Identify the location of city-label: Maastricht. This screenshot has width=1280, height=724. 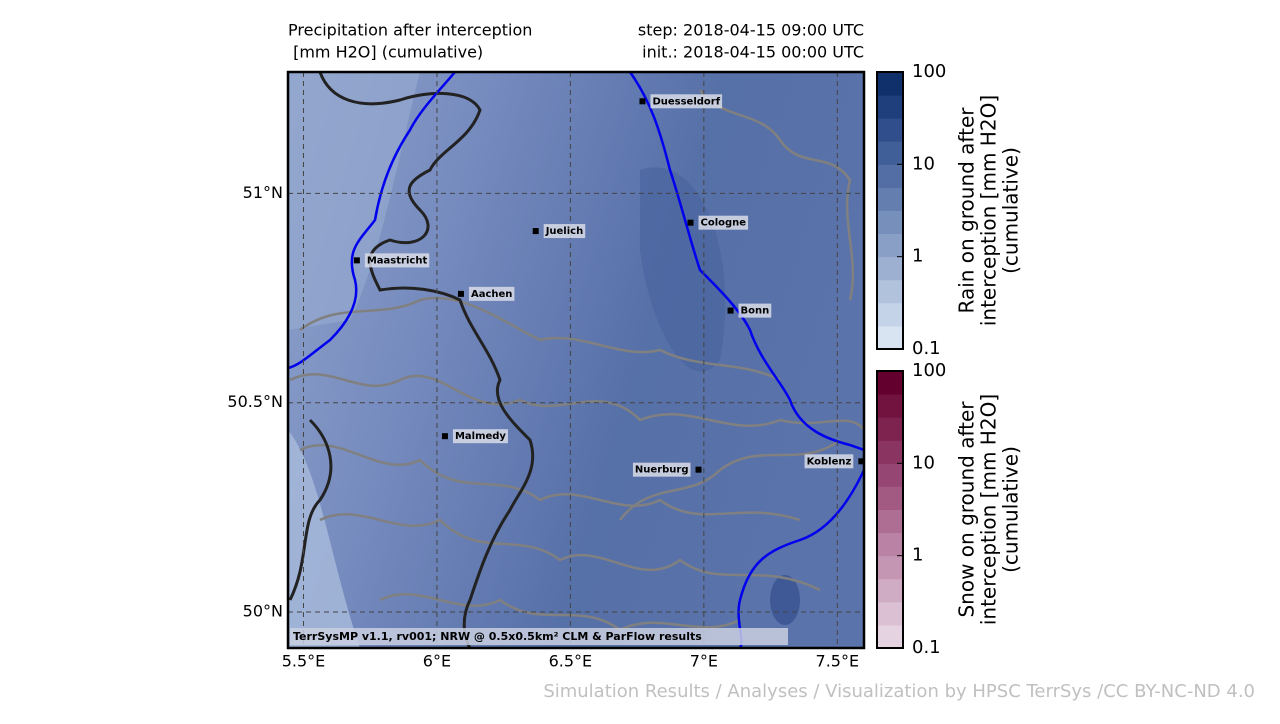
(397, 260).